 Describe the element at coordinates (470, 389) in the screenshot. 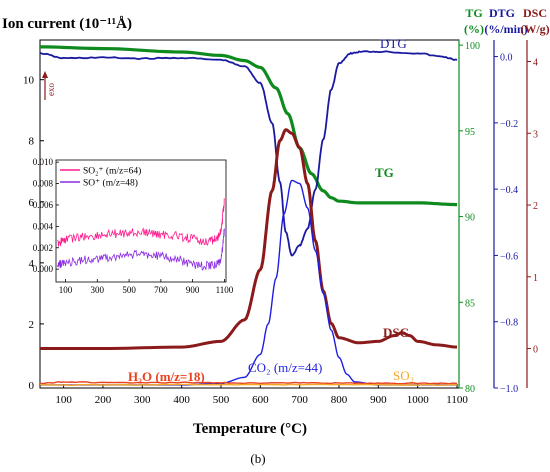

I see `tg-tick-label: 80` at that location.